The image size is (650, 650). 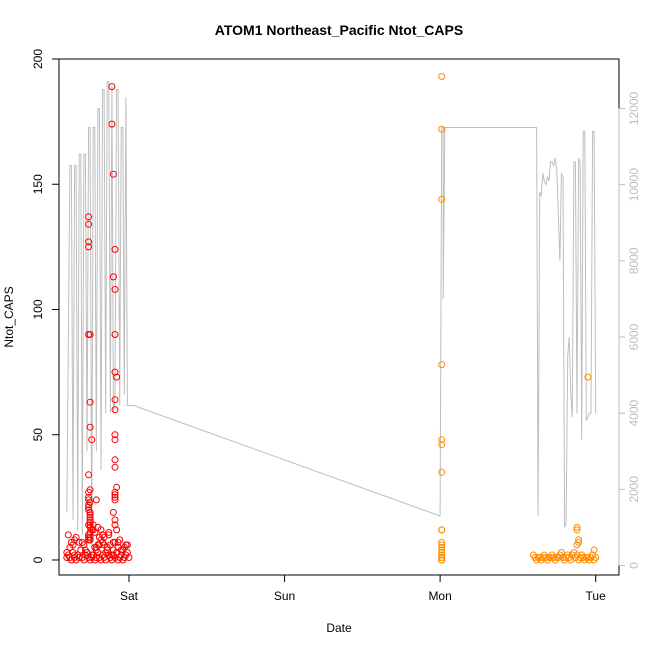 I want to click on x-tick-label: Sun, so click(x=284, y=596).